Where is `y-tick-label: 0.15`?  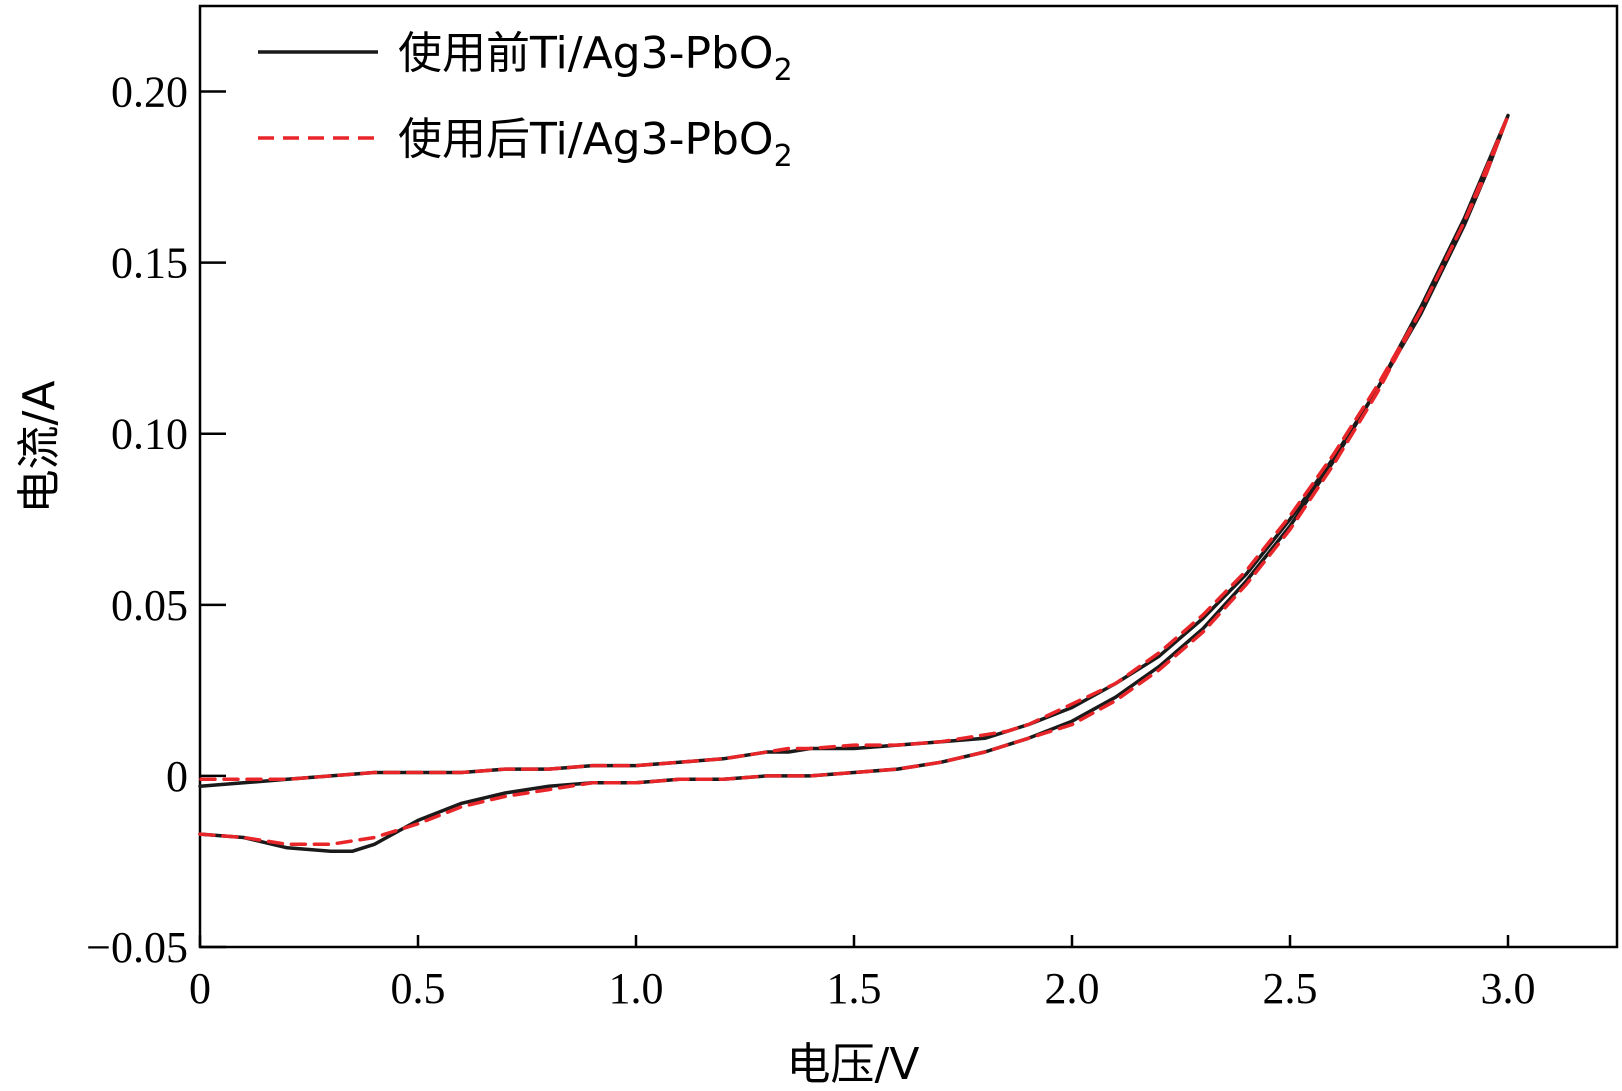 y-tick-label: 0.15 is located at coordinates (149, 263).